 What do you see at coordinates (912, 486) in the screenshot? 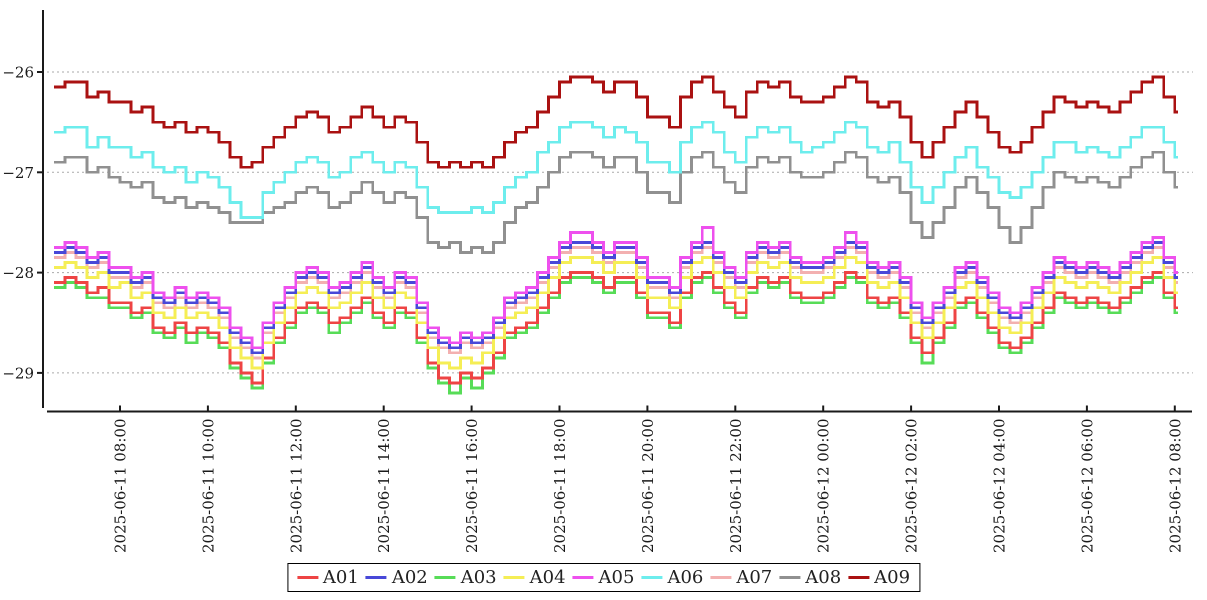
I see `x-tick-label: 2025-06-12 02:00` at bounding box center [912, 486].